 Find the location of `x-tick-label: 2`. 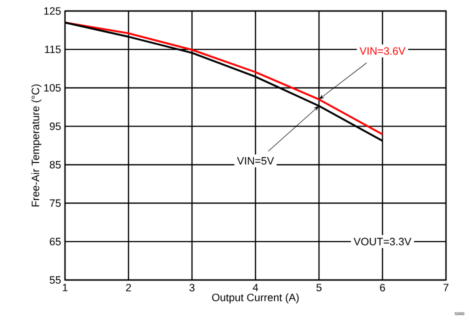

x-tick-label: 2 is located at coordinates (128, 288).